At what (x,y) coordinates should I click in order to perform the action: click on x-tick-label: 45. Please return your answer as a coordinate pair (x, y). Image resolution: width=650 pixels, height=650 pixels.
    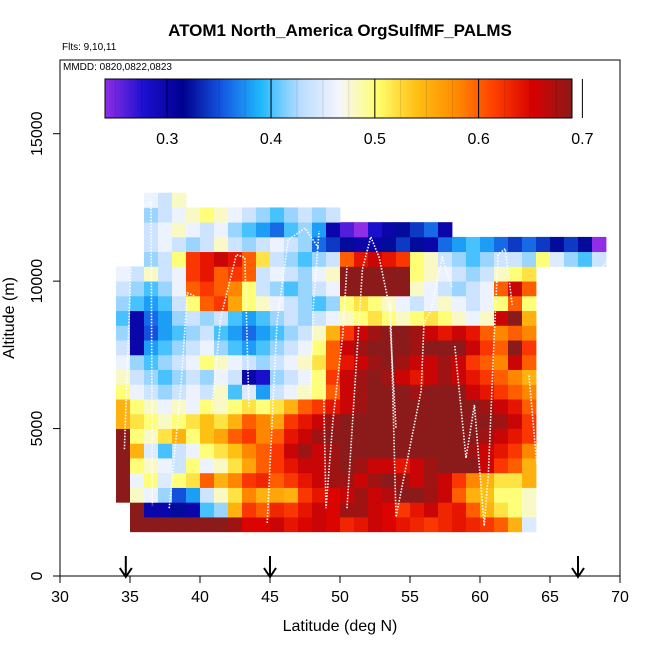
    Looking at the image, I should click on (270, 597).